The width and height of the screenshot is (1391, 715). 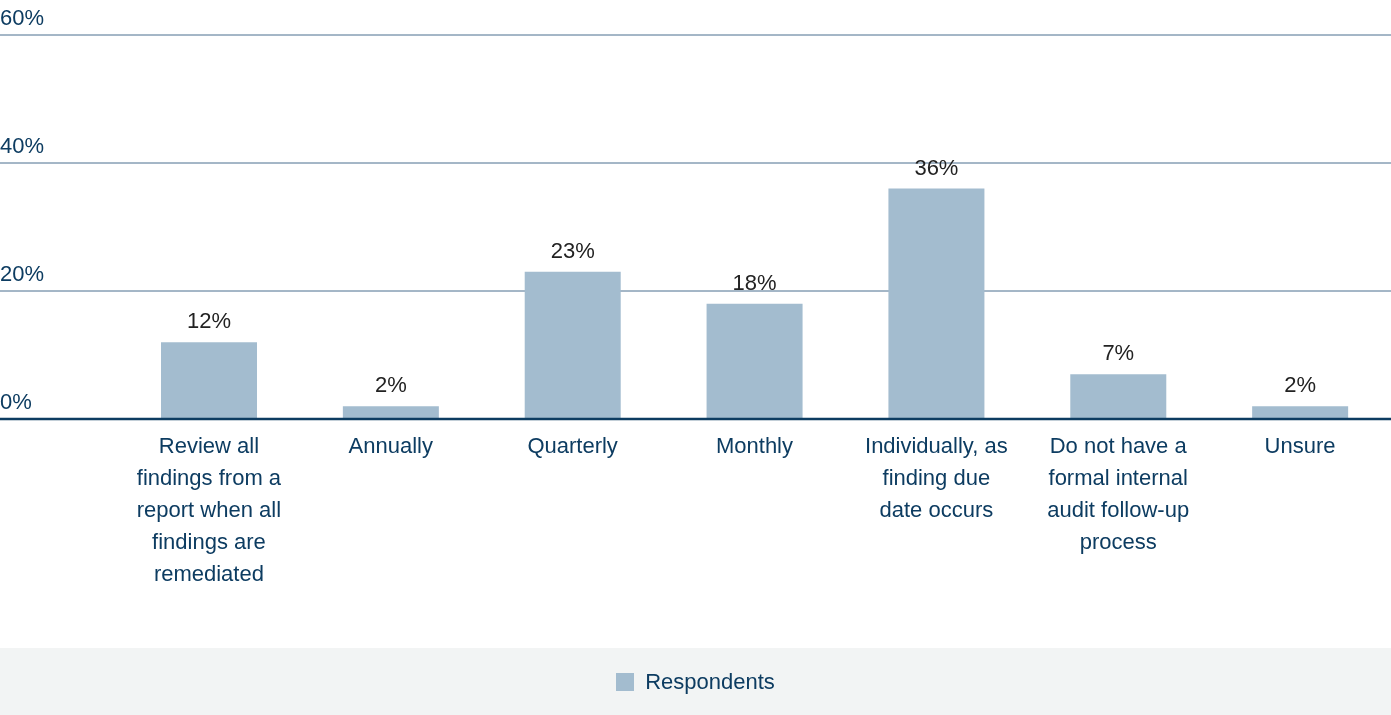 I want to click on x-tick-label: Quarterly, so click(x=572, y=445).